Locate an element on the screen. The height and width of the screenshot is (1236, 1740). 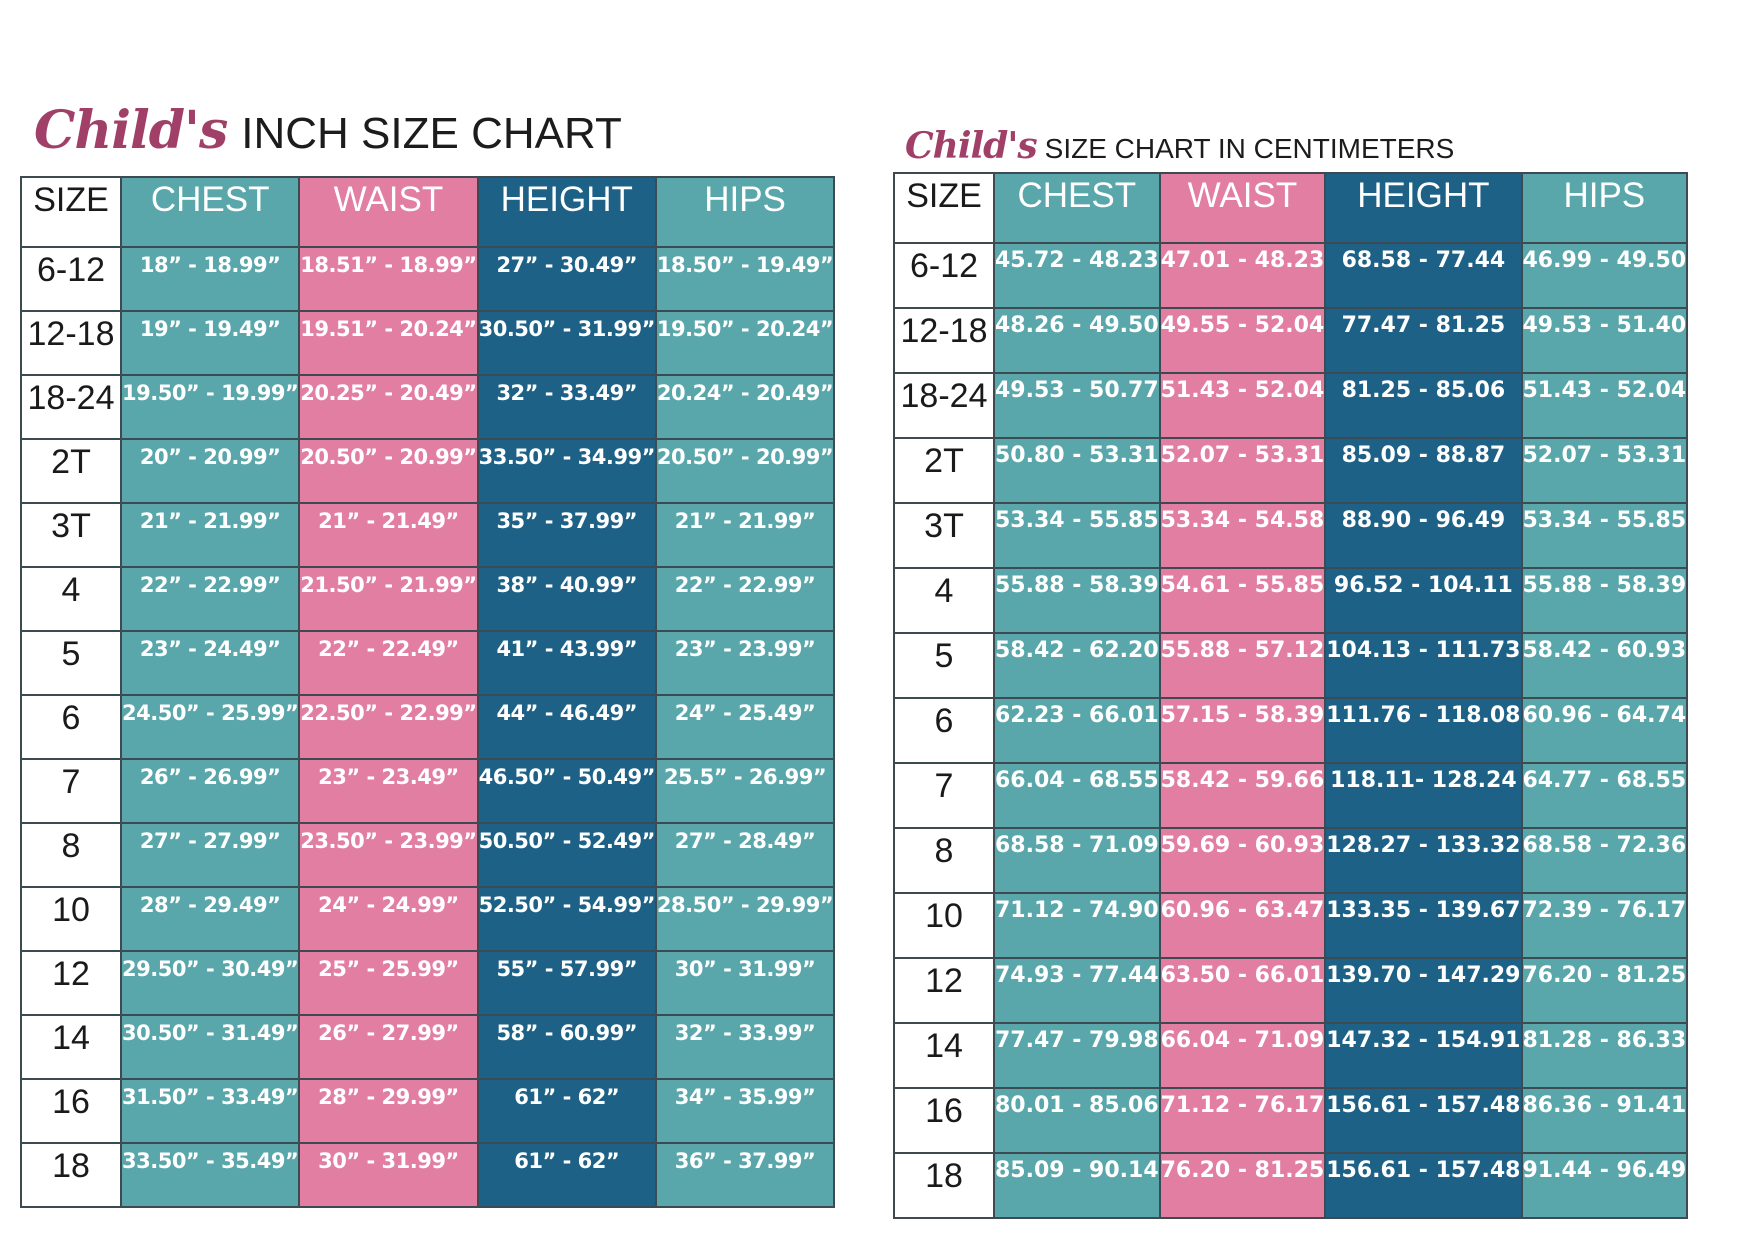
inch-cell-chest: 31.50” - 33.49” is located at coordinates (210, 1111).